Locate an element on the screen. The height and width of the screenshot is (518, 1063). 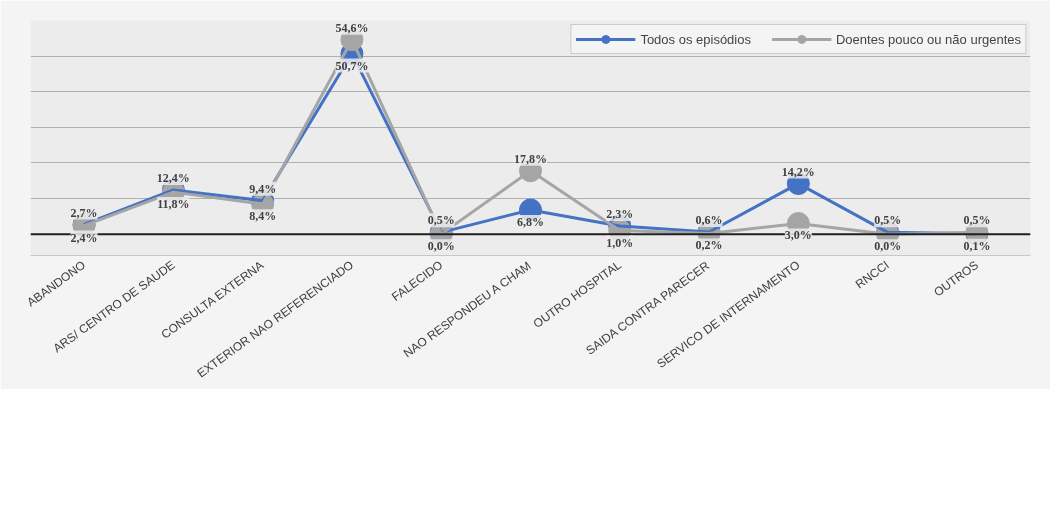
data-label: 0,1% is located at coordinates (977, 245).